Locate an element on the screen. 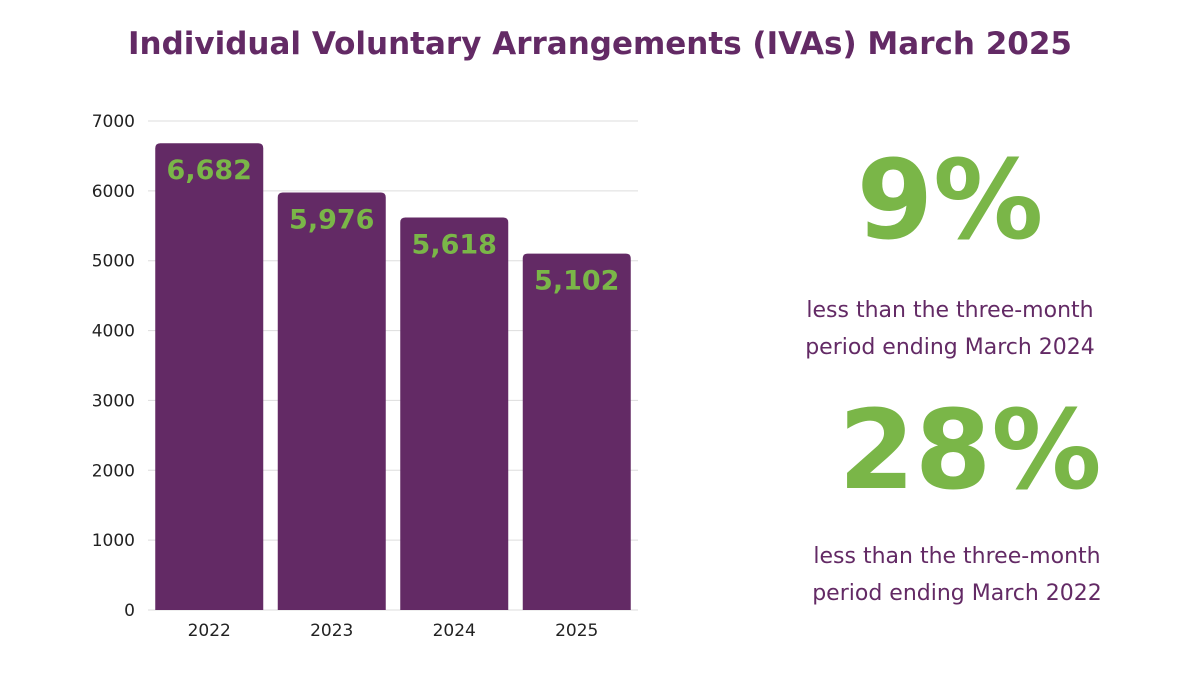 The image size is (1200, 675). y-tick-label: 1000 is located at coordinates (113, 541).